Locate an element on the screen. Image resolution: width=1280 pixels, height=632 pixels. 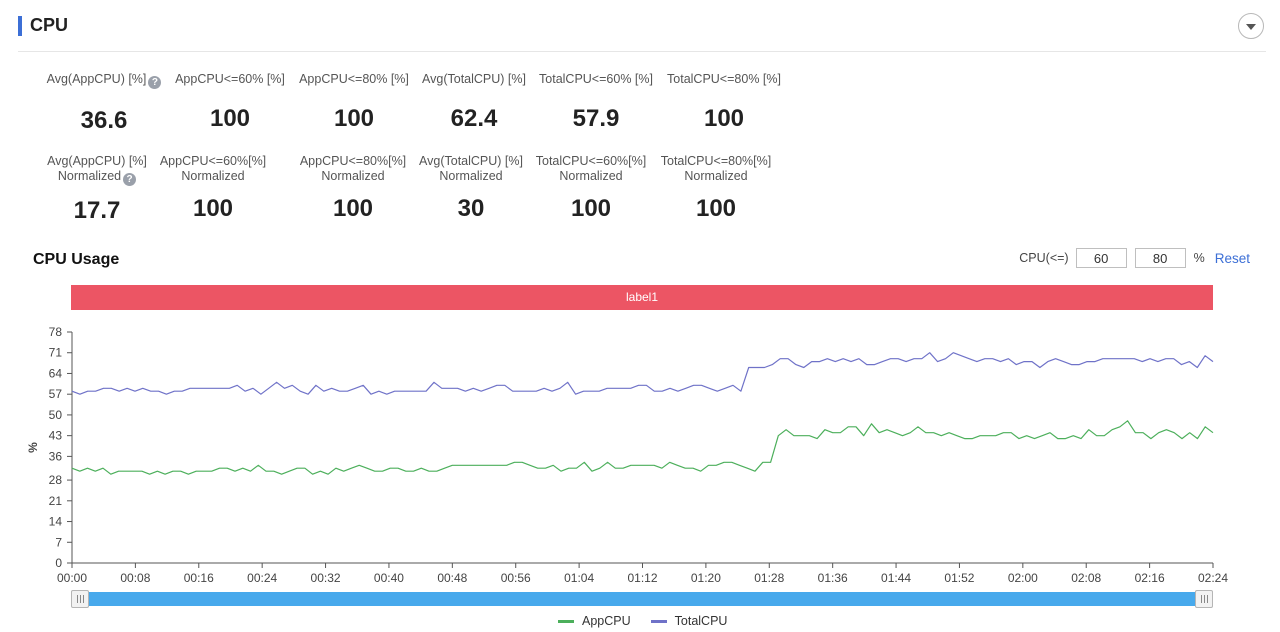
y-tick-label: 0 is located at coordinates (58, 563).